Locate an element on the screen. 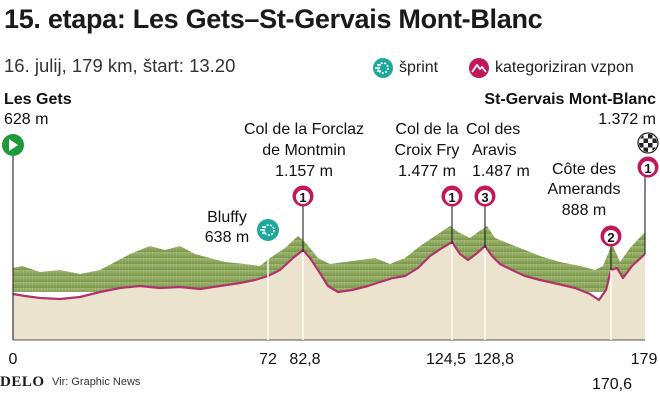  stage-subtitle: 16. julij, 179 km, štart: 13.20 is located at coordinates (120, 65).